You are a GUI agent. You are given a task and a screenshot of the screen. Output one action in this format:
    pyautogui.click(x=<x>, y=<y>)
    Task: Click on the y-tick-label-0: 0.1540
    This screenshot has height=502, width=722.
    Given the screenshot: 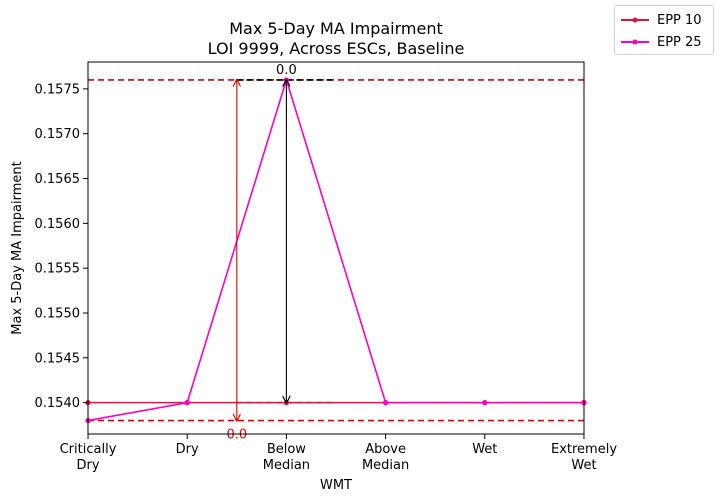 What is the action you would take?
    pyautogui.click(x=58, y=403)
    